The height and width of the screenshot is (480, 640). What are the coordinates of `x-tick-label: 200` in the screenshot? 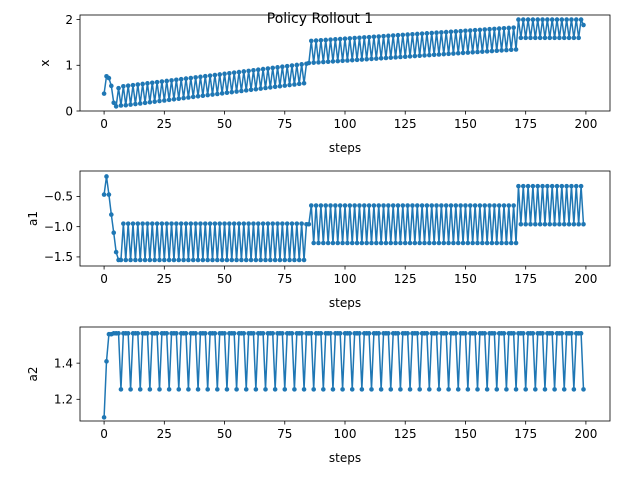 It's located at (585, 279).